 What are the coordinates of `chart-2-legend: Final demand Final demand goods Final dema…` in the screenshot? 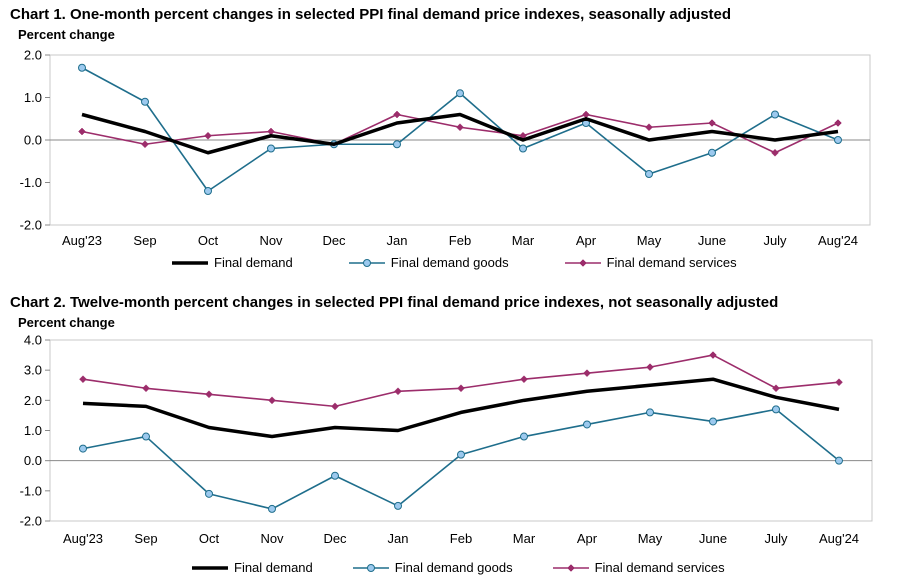 It's located at (478, 567).